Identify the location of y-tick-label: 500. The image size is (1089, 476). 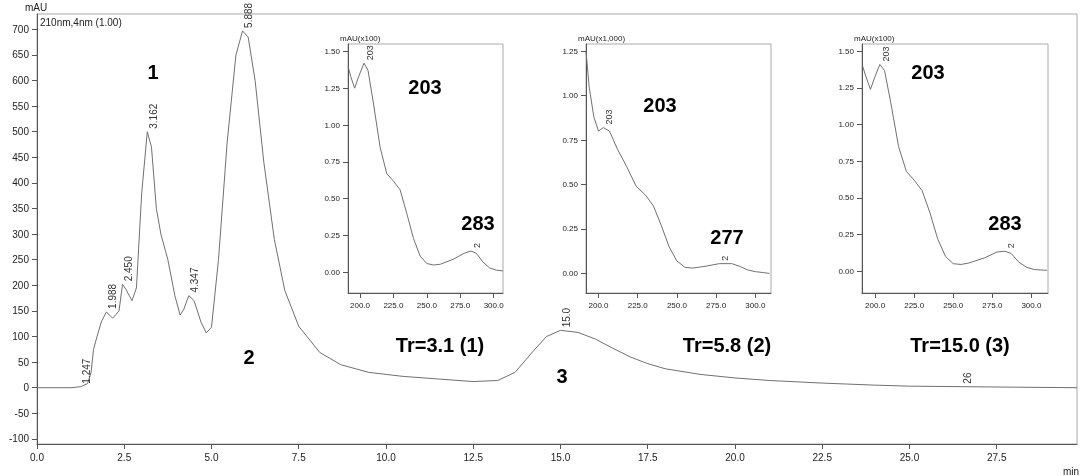
(21, 132).